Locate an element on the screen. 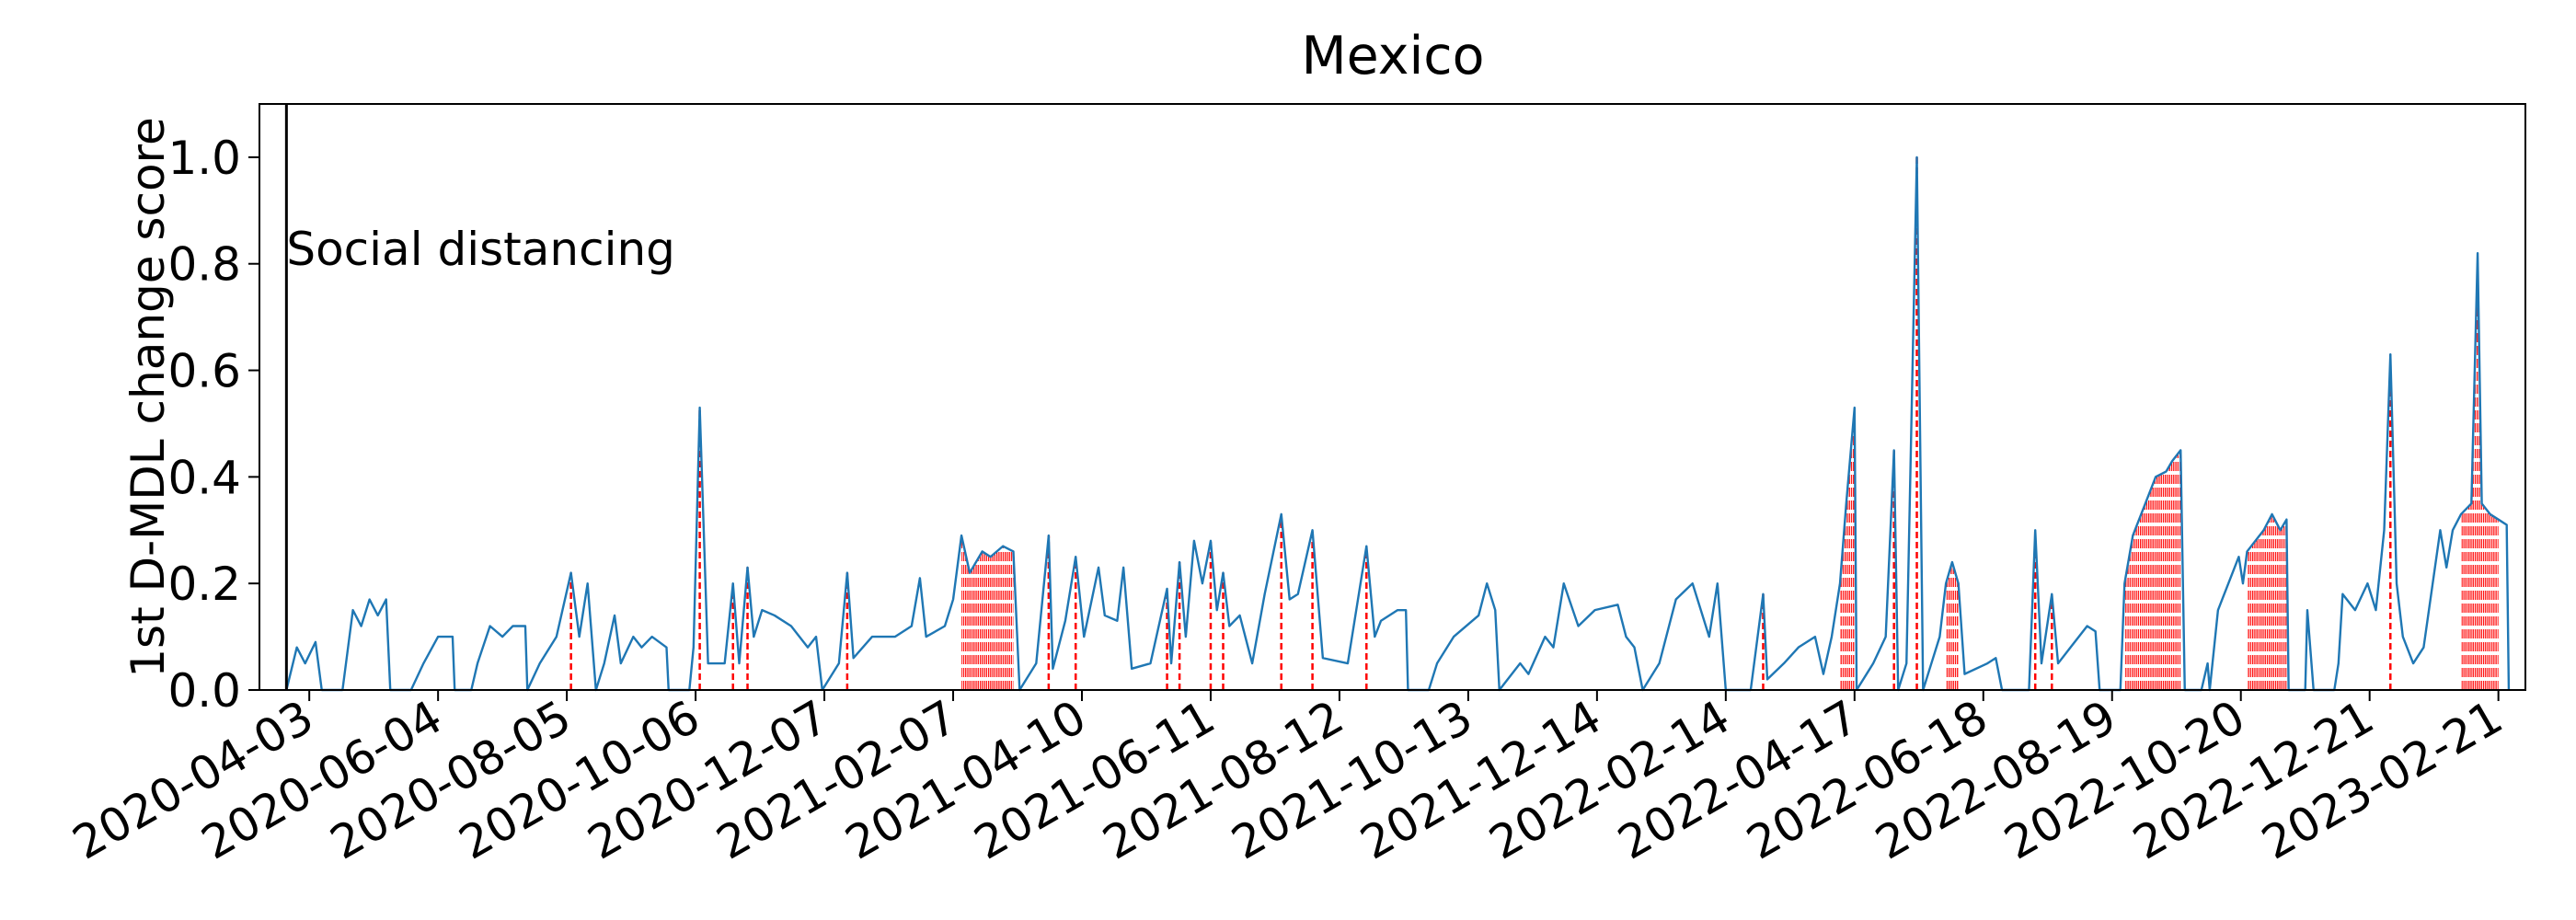 The height and width of the screenshot is (920, 2576). y-axis-label: 1st D-MDL change score is located at coordinates (148, 397).